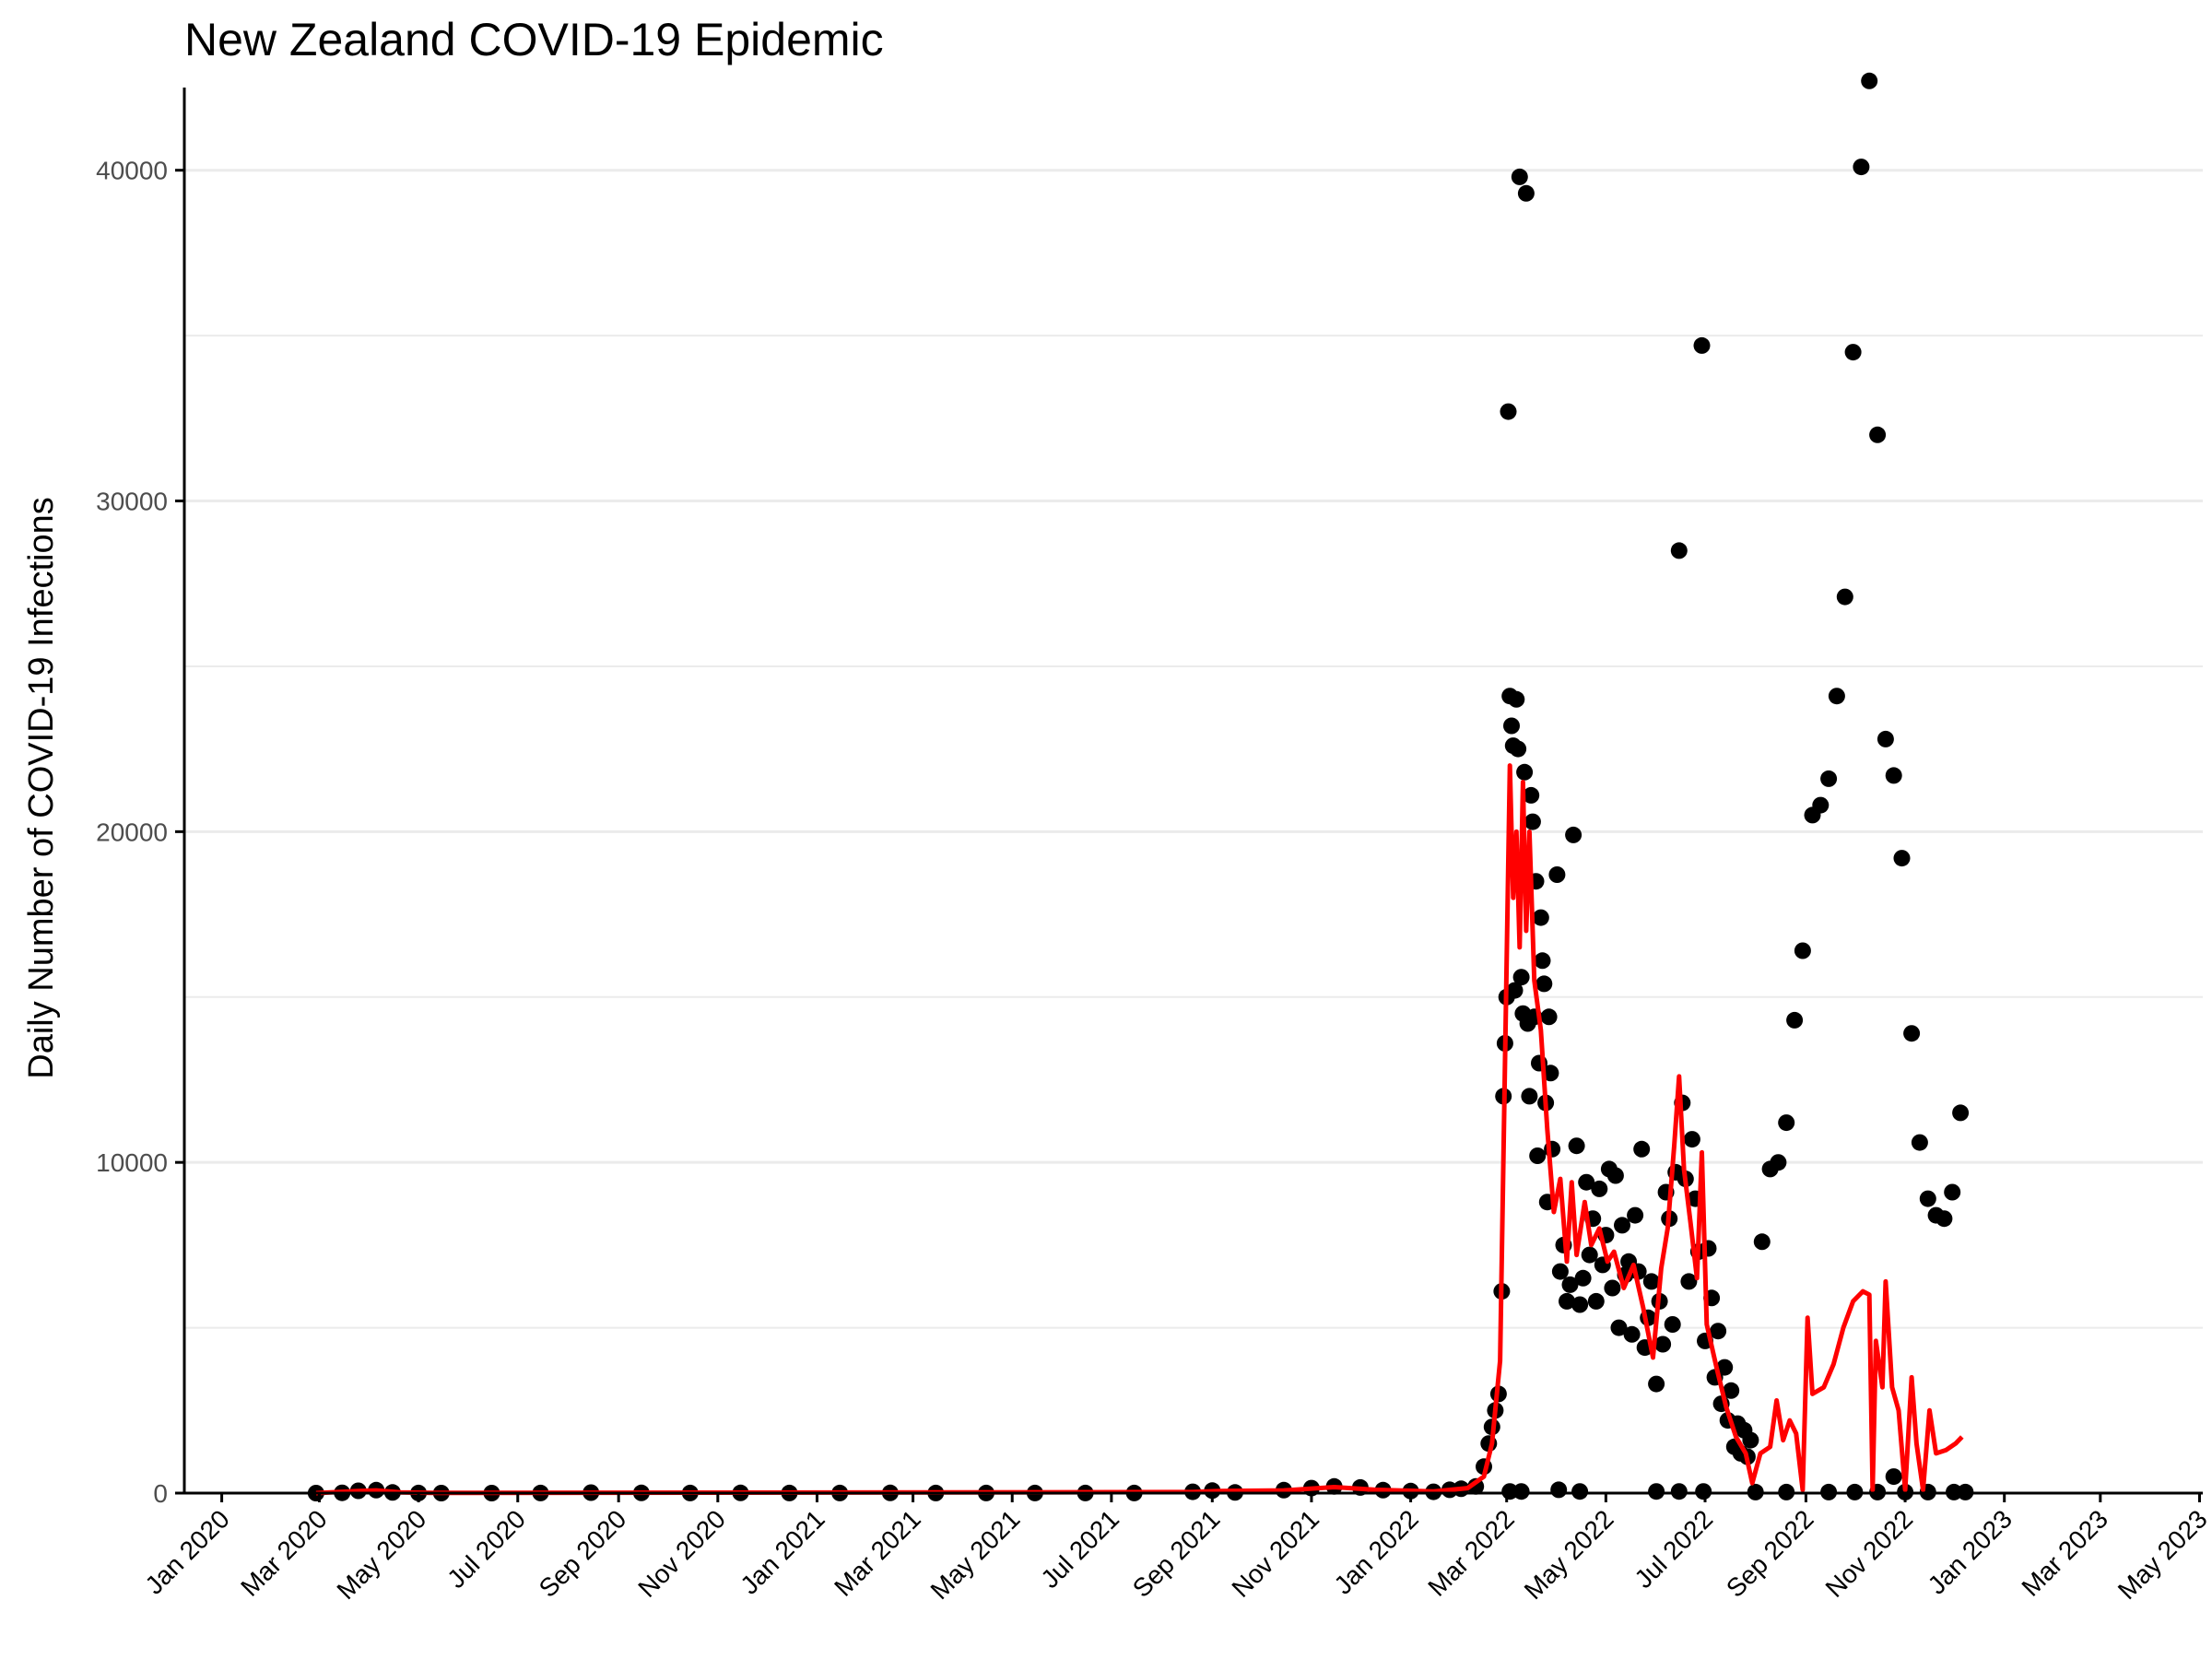 This screenshot has height=1659, width=2212. I want to click on chart-title: New Zealand COVID-19 Epidemic, so click(534, 39).